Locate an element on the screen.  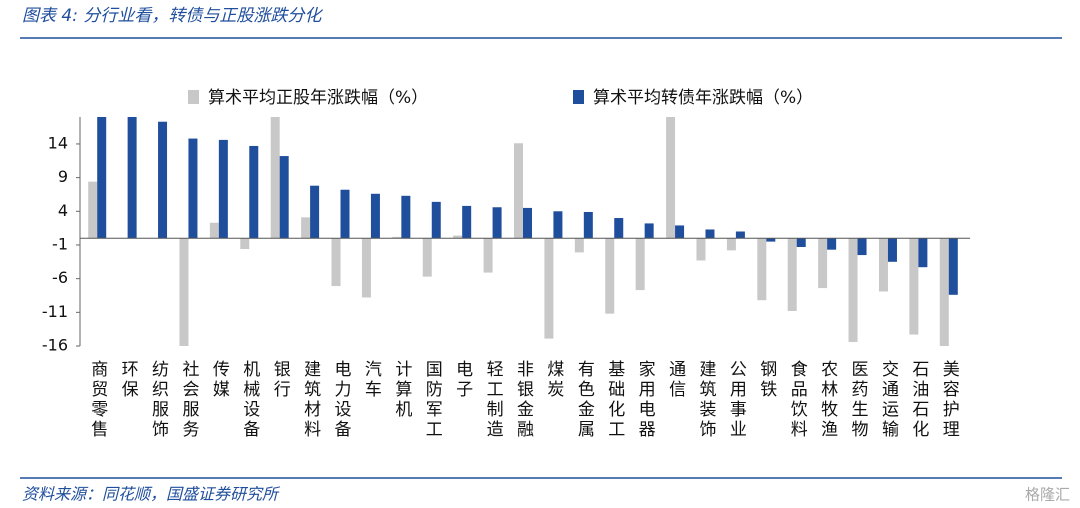
x-tick-label: 石油石化 is located at coordinates (918, 400).